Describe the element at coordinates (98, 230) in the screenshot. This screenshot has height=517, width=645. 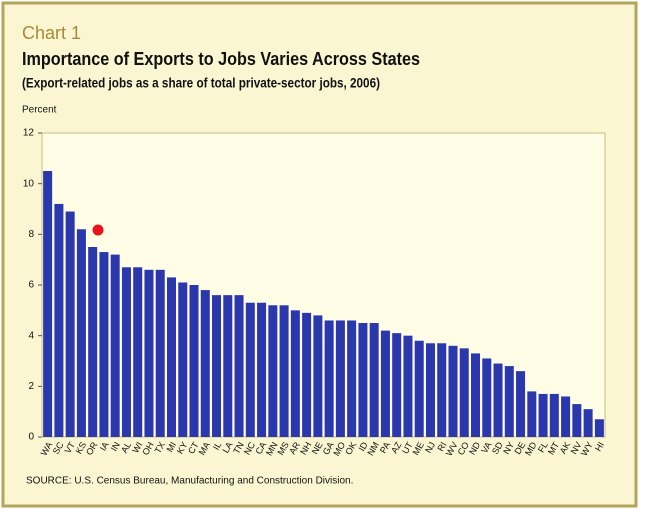
I see `pointer-dot` at that location.